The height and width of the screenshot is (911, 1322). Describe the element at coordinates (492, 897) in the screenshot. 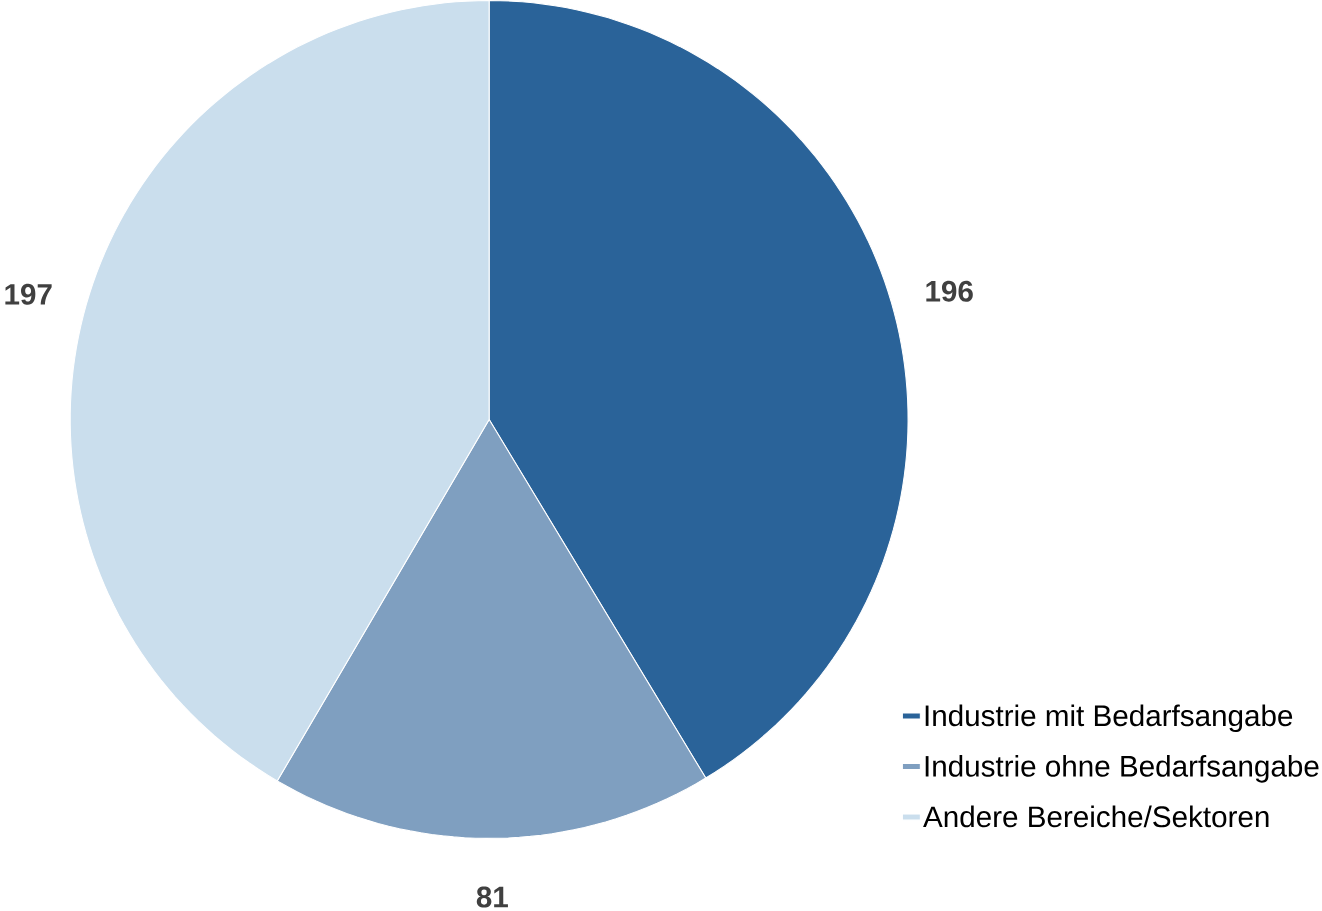

I see `data-label: 81` at that location.